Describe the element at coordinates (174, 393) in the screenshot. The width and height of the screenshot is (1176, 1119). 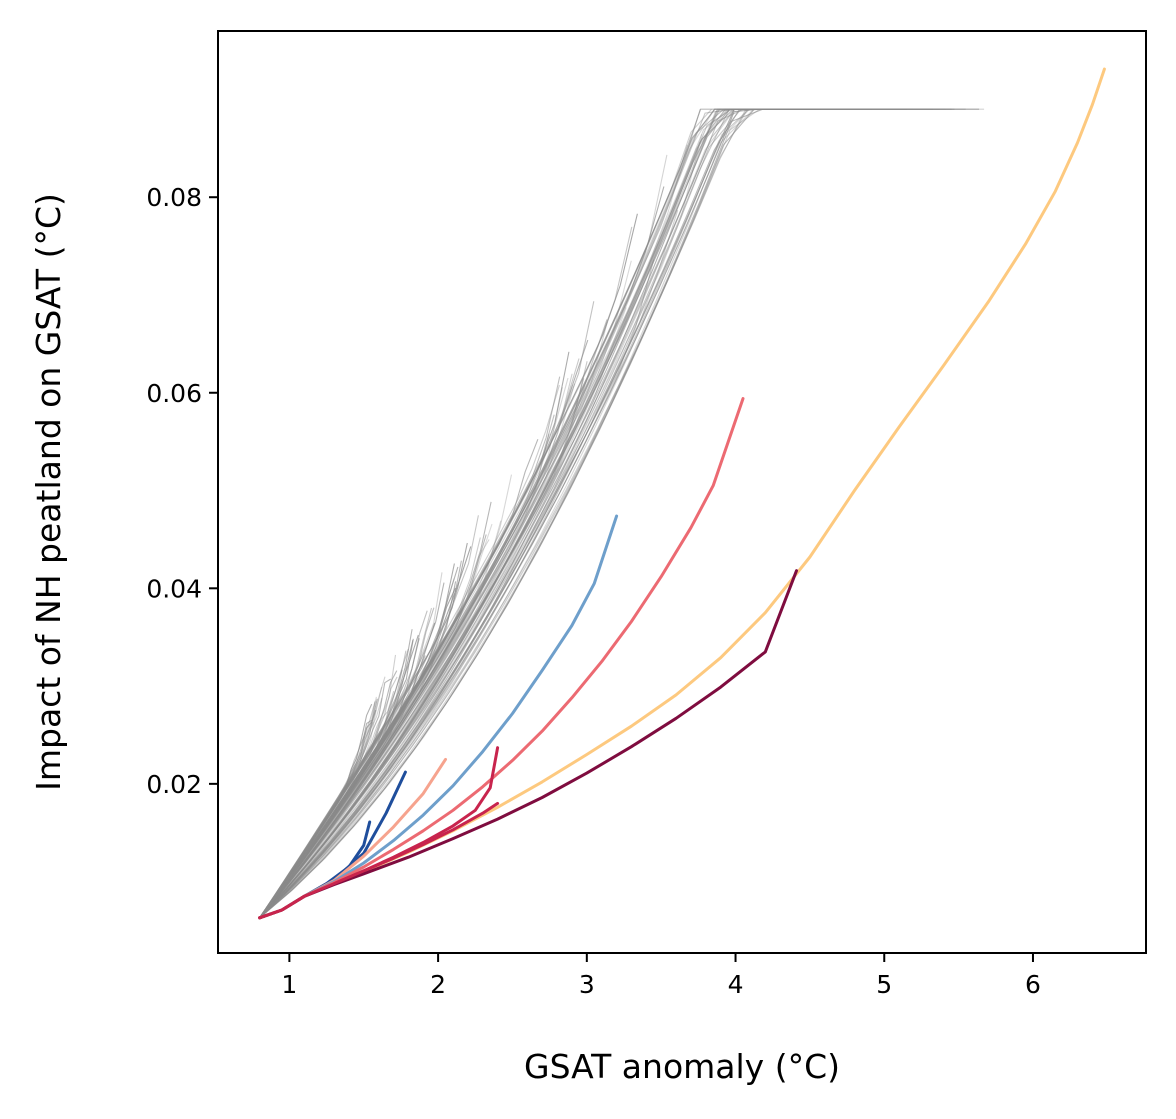
I see `y-tick-label: 0.06` at that location.